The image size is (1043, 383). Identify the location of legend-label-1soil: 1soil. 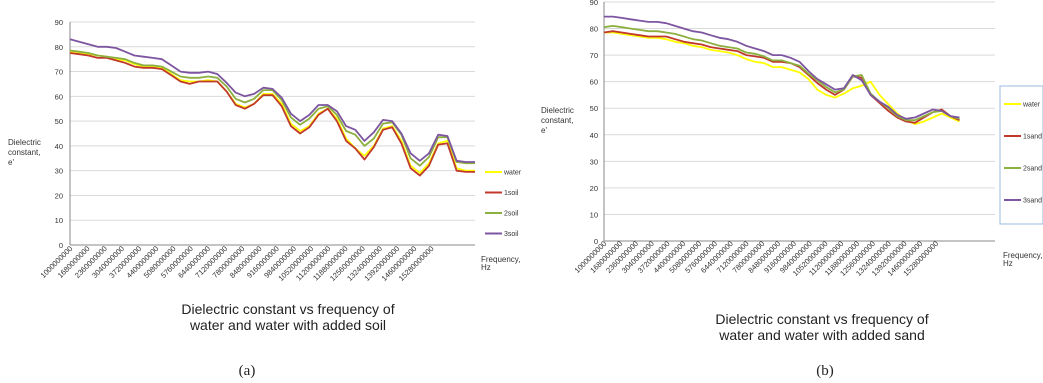
(511, 193).